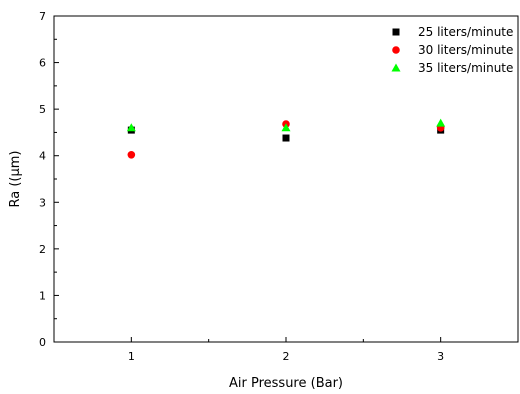 The height and width of the screenshot is (394, 520). Describe the element at coordinates (440, 356) in the screenshot. I see `x-tick-label: 3` at that location.